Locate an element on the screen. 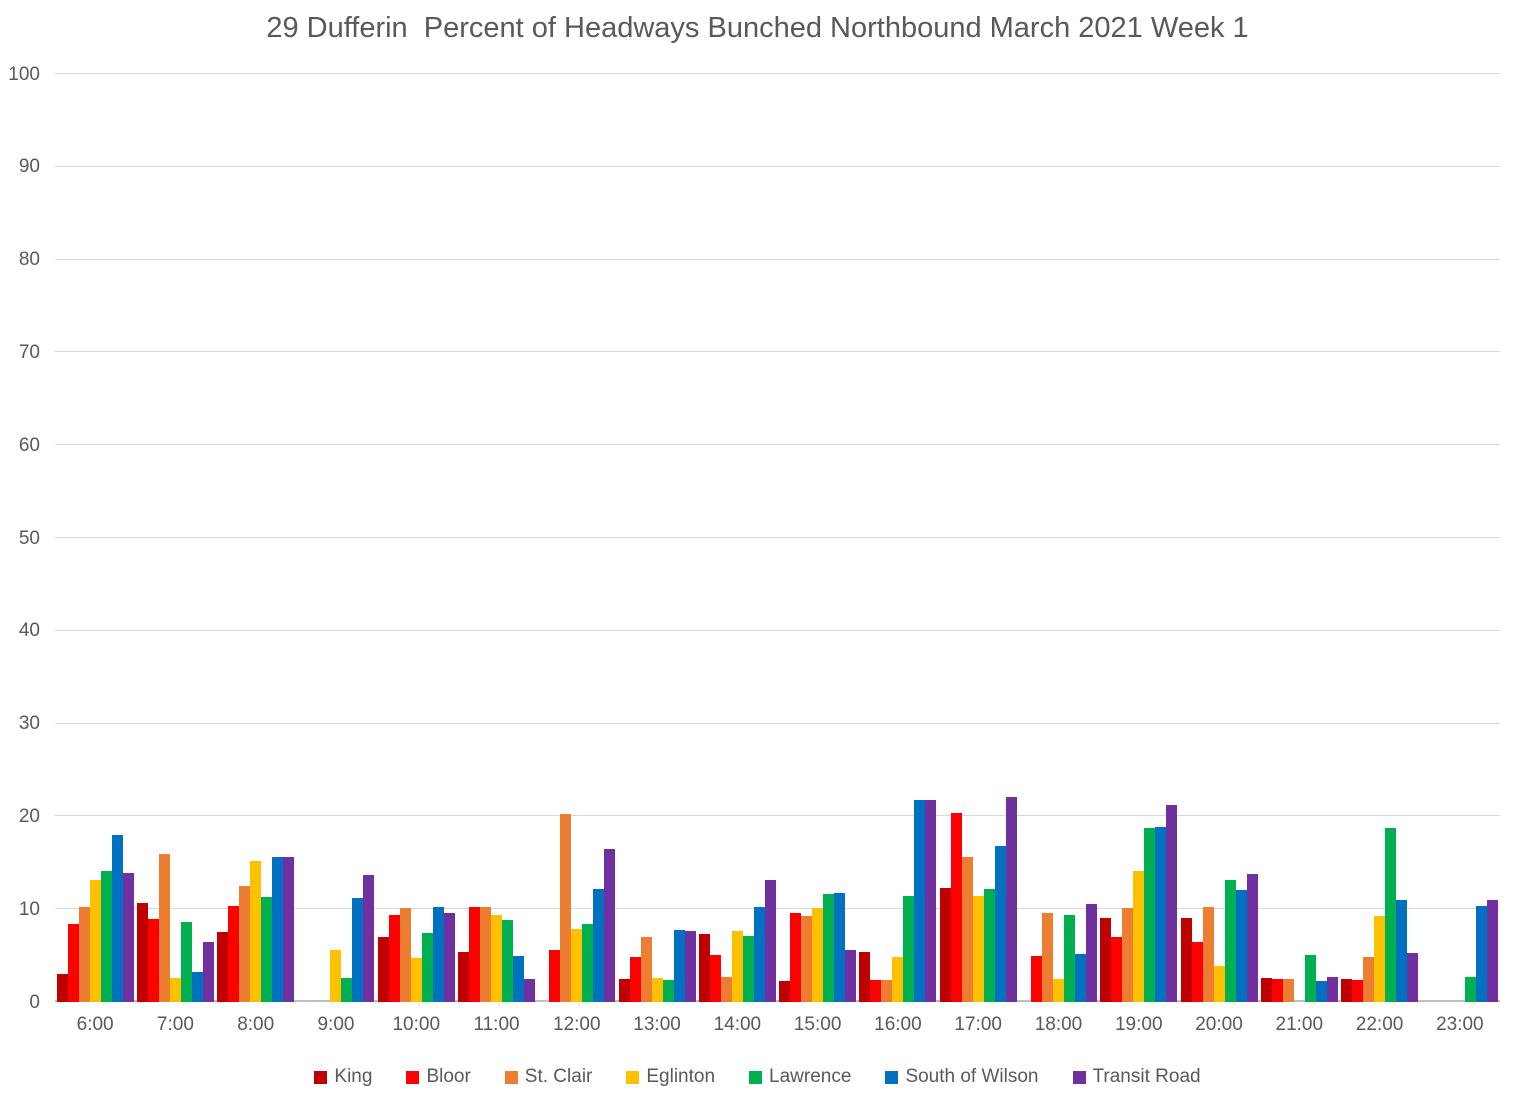  legend-item-st-clair: St. Clair is located at coordinates (548, 1077).